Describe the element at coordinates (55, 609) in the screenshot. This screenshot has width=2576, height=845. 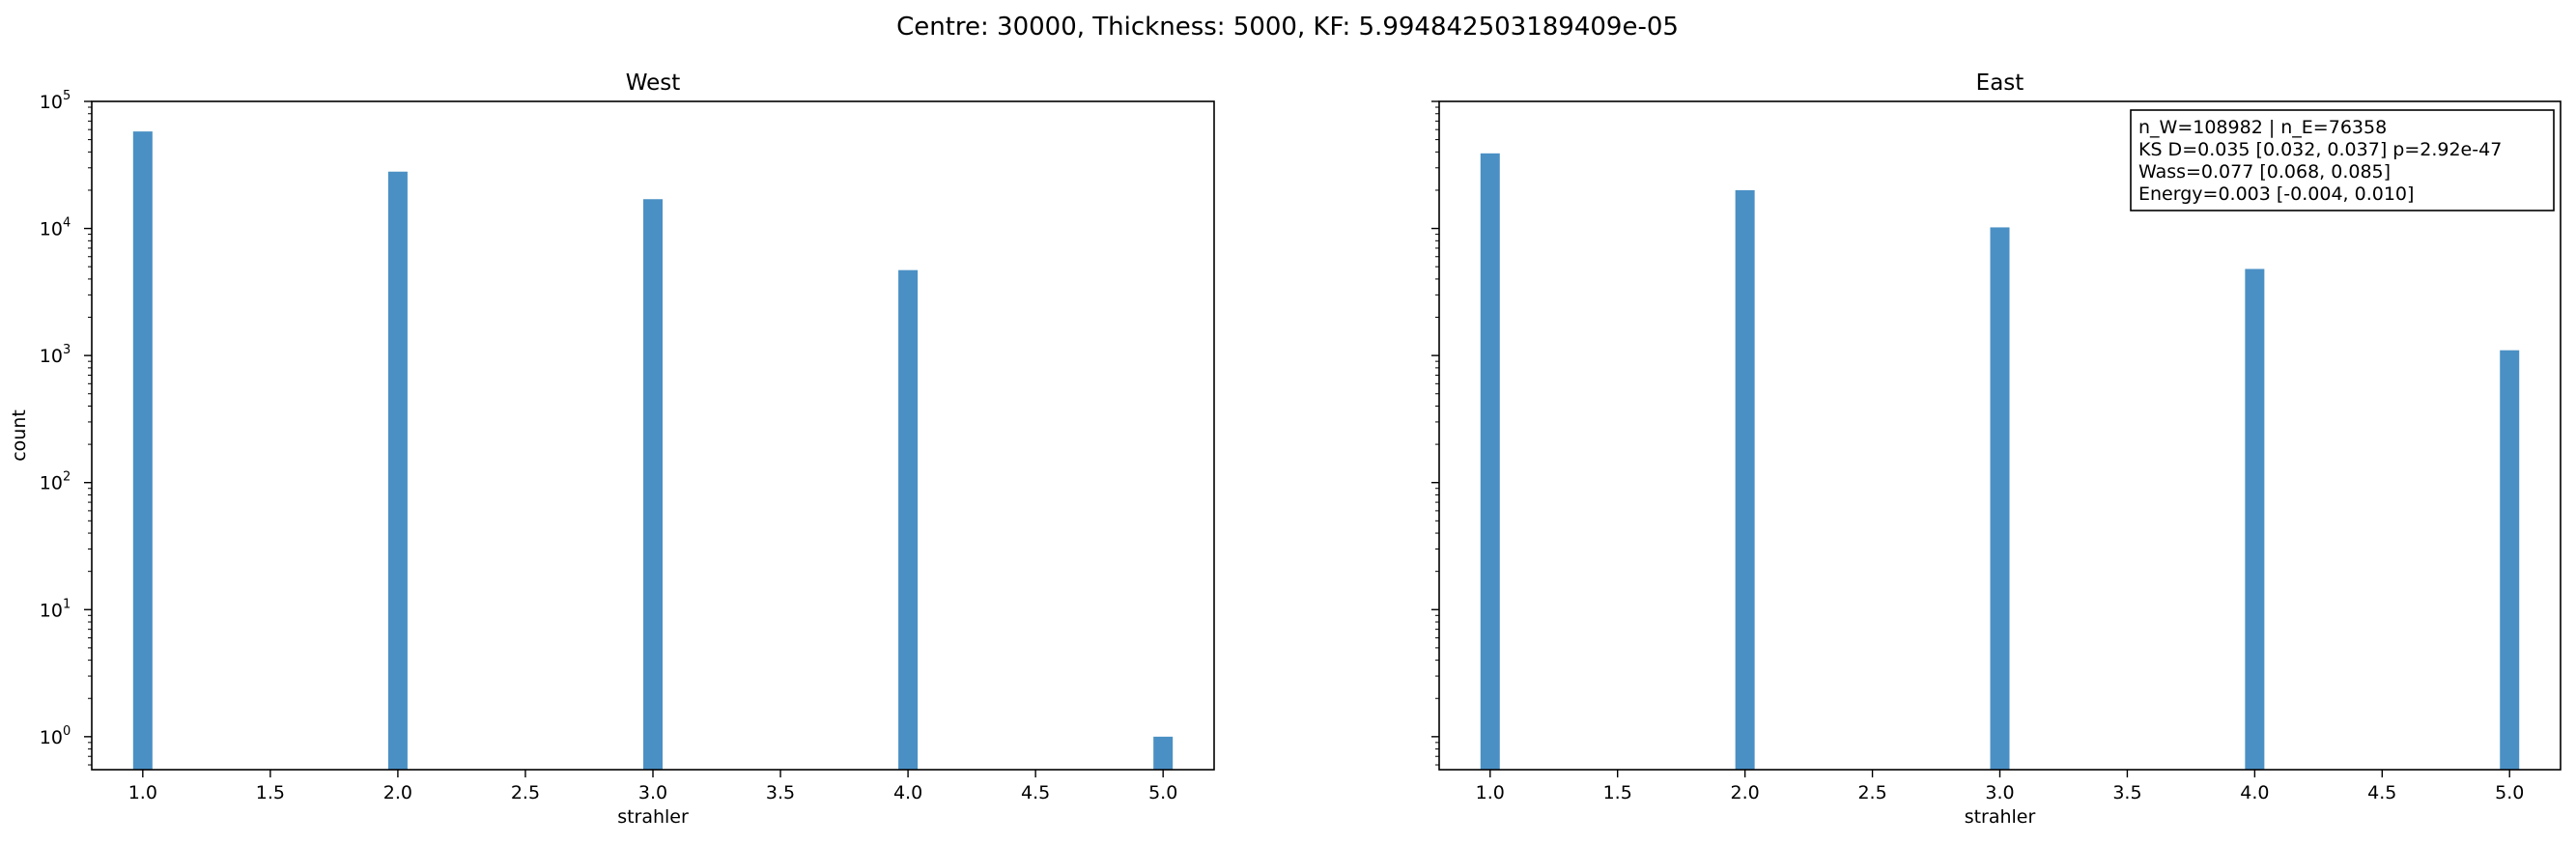
I see `y-tick-label: 10¹` at that location.